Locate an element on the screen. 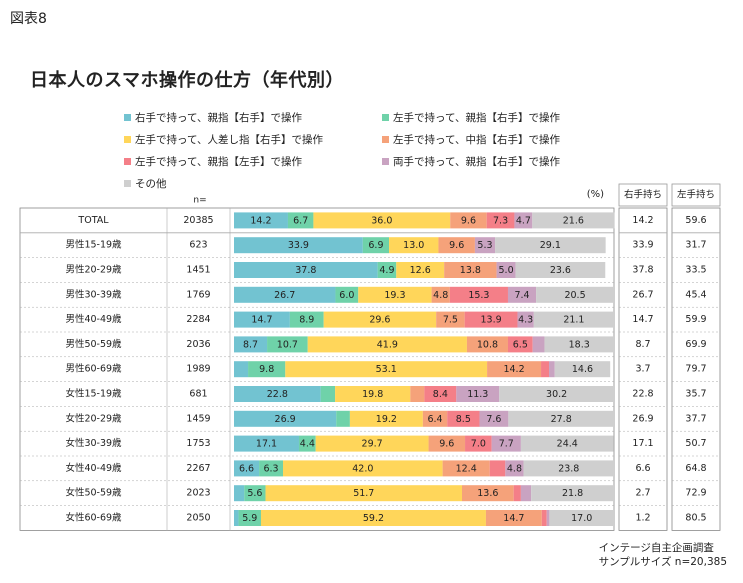 The height and width of the screenshot is (583, 743). bar-value-label: 19.8 is located at coordinates (372, 394).